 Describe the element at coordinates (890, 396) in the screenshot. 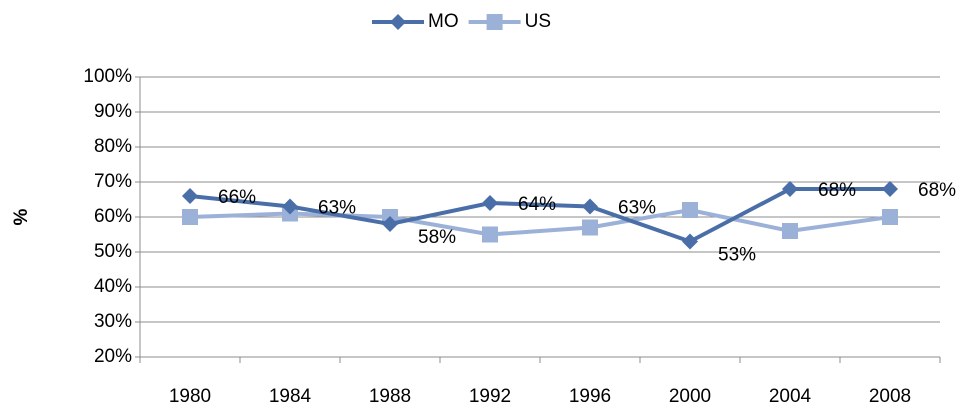

I see `x-tick-label: 2008` at that location.